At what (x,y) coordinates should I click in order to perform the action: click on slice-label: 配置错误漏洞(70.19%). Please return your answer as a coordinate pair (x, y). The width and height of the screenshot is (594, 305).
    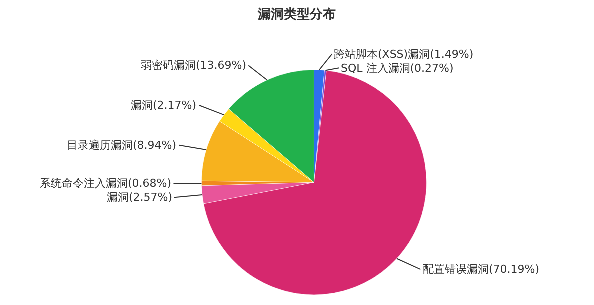
    Looking at the image, I should click on (481, 269).